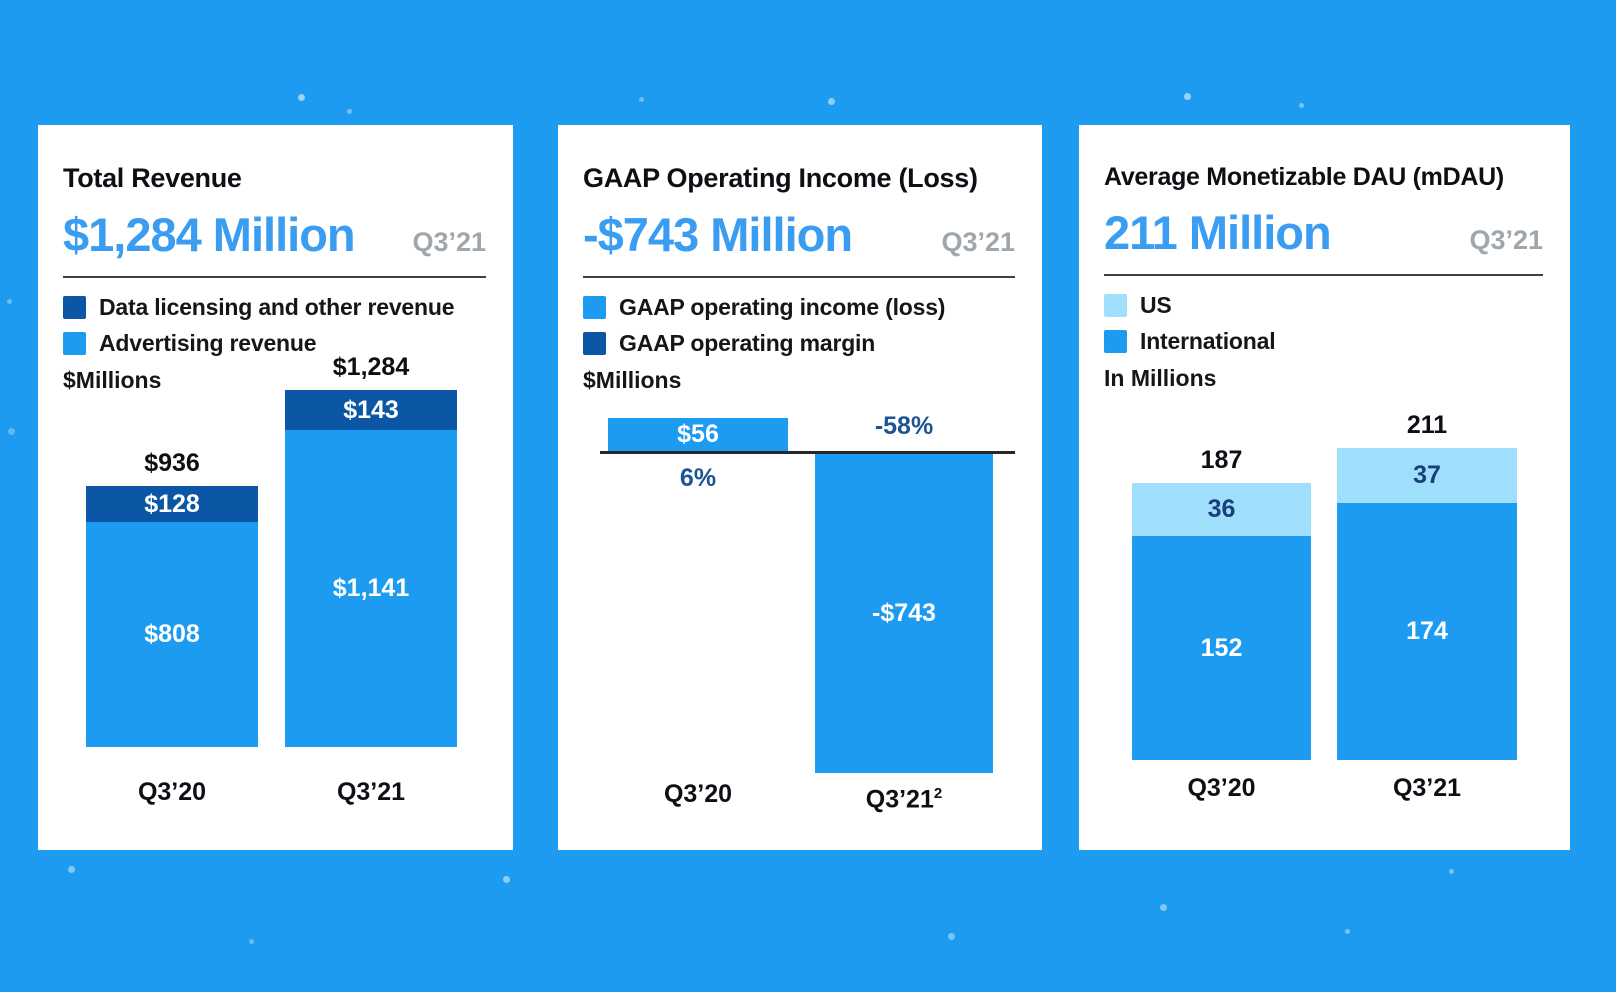 Image resolution: width=1616 pixels, height=992 pixels. Describe the element at coordinates (1160, 378) in the screenshot. I see `units-label: In Millions` at that location.